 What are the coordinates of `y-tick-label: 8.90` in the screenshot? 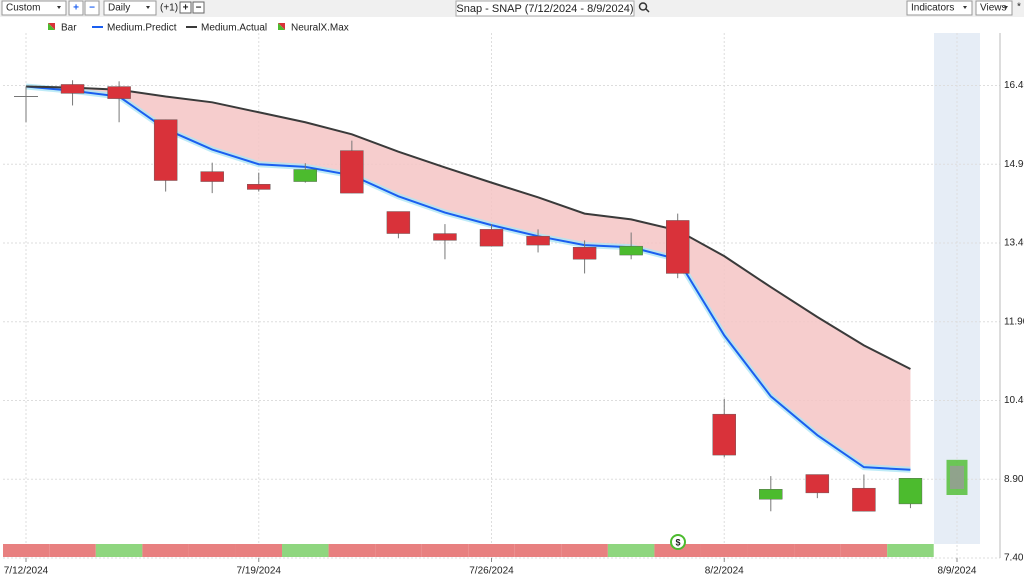 It's located at (1014, 479).